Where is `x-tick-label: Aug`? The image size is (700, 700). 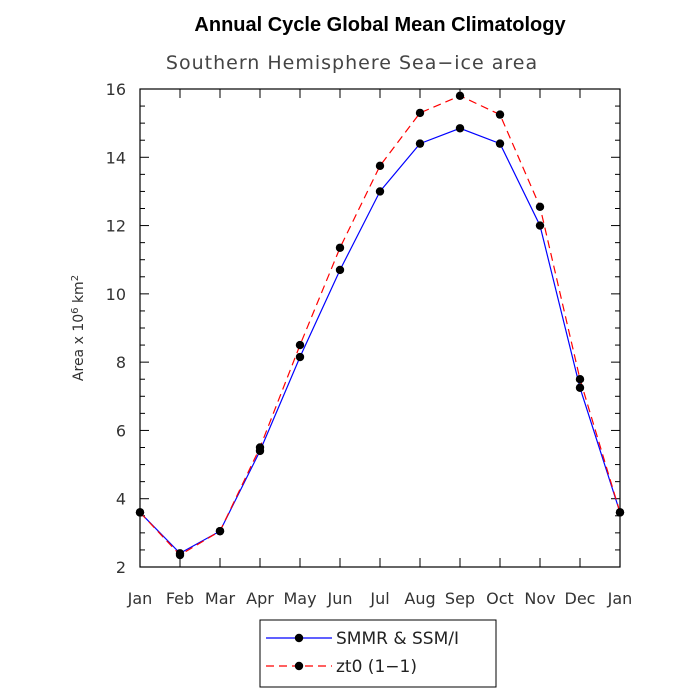 x-tick-label: Aug is located at coordinates (419, 598).